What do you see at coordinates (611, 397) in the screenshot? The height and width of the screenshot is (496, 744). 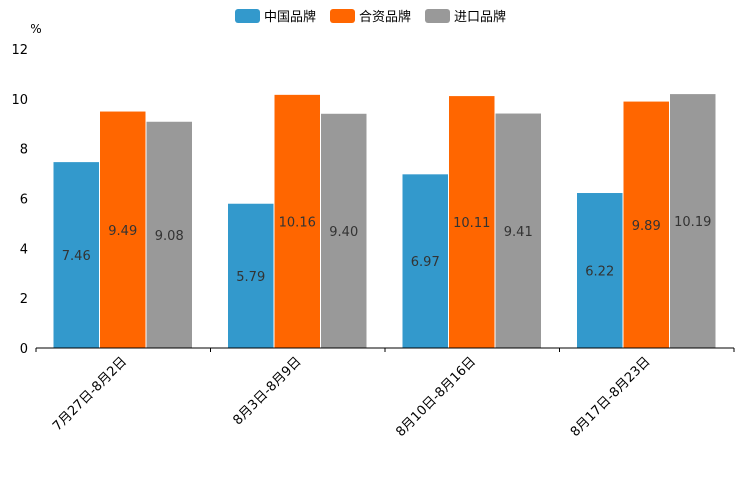 I see `x-tick-label: 8月17日-8月23日` at bounding box center [611, 397].